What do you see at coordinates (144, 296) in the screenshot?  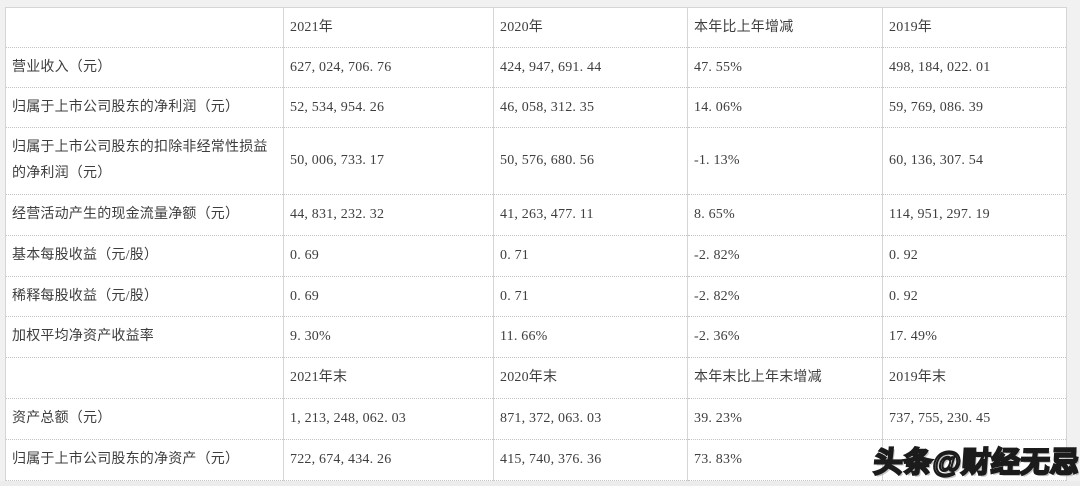 I see `row-label-cell: 稀释每股收益（元/股）` at bounding box center [144, 296].